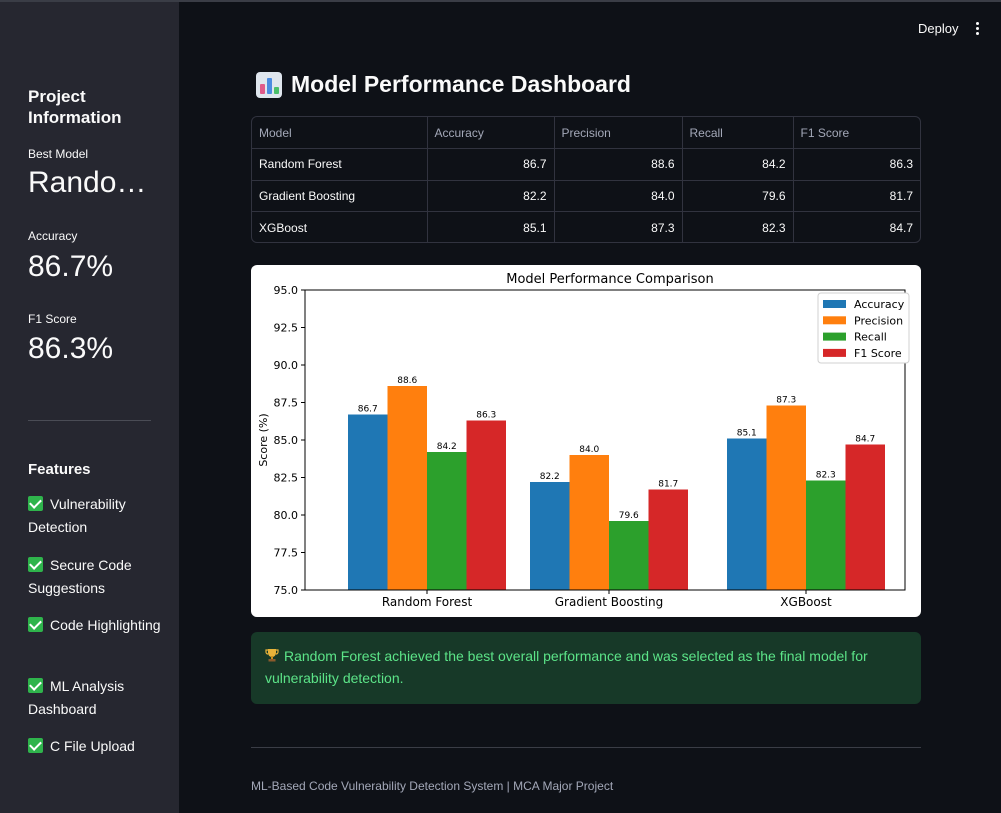 The width and height of the screenshot is (1001, 813). Describe the element at coordinates (738, 196) in the screenshot. I see `table-cell: 79.6` at that location.